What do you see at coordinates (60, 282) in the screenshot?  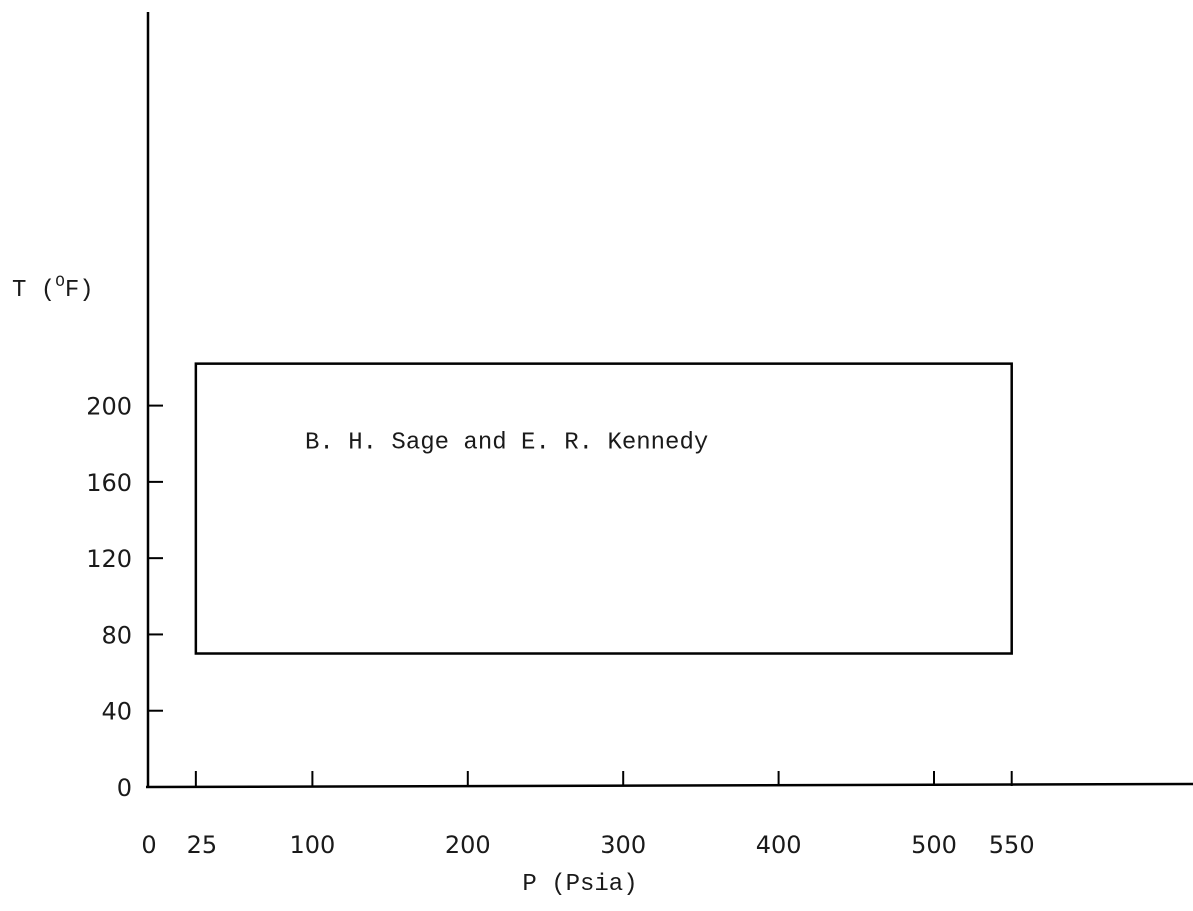 I see `y-axis-title-superscript: O` at bounding box center [60, 282].